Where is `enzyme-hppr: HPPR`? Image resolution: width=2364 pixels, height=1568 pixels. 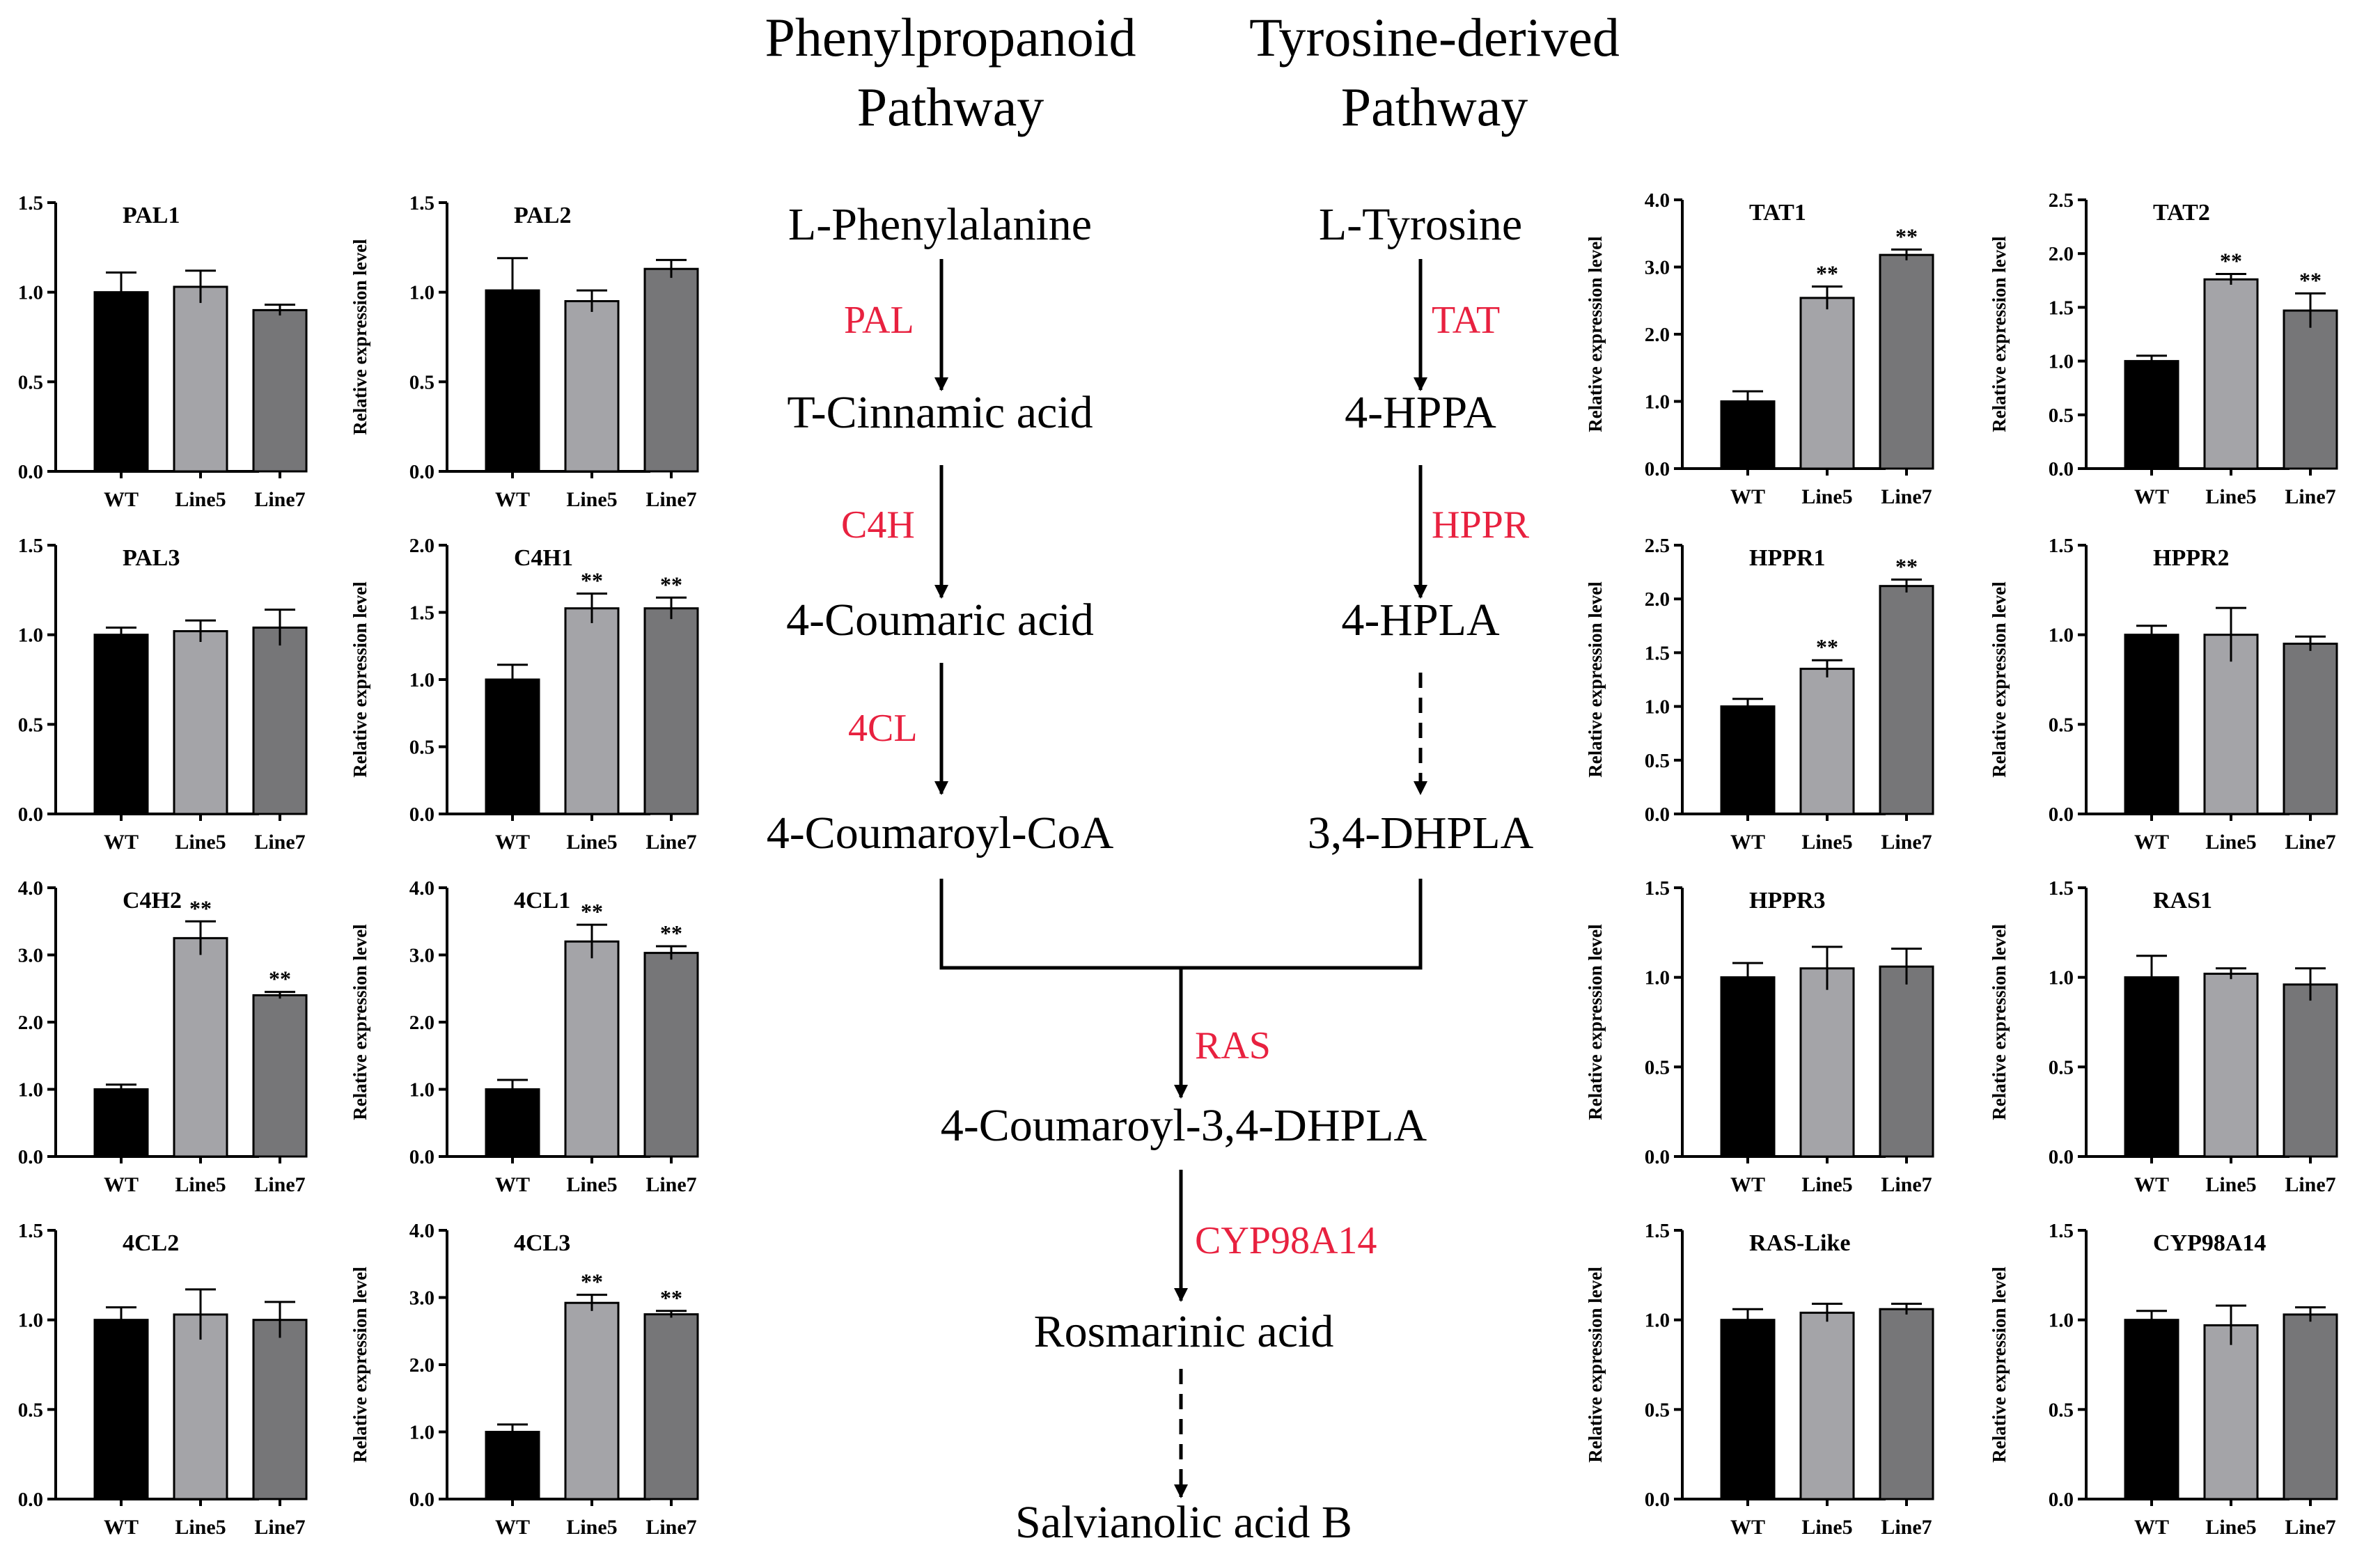 enzyme-hppr: HPPR is located at coordinates (1481, 525).